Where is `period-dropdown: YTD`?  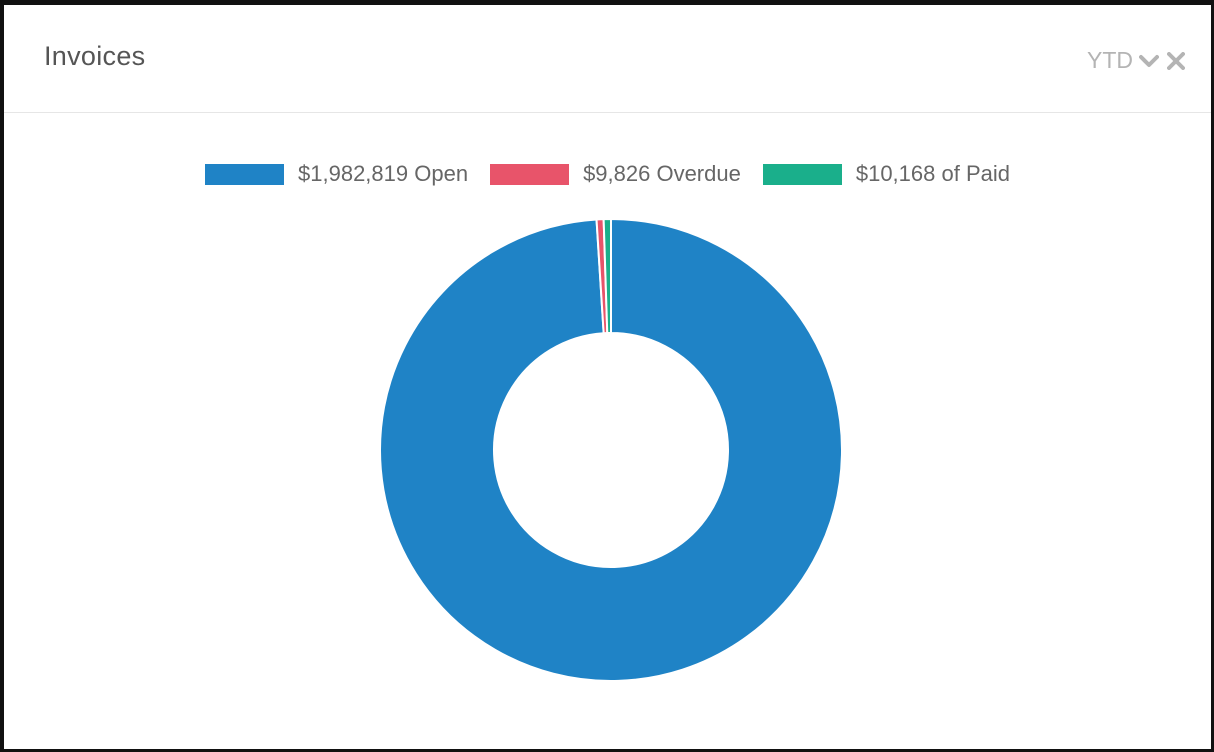 period-dropdown: YTD is located at coordinates (1123, 60).